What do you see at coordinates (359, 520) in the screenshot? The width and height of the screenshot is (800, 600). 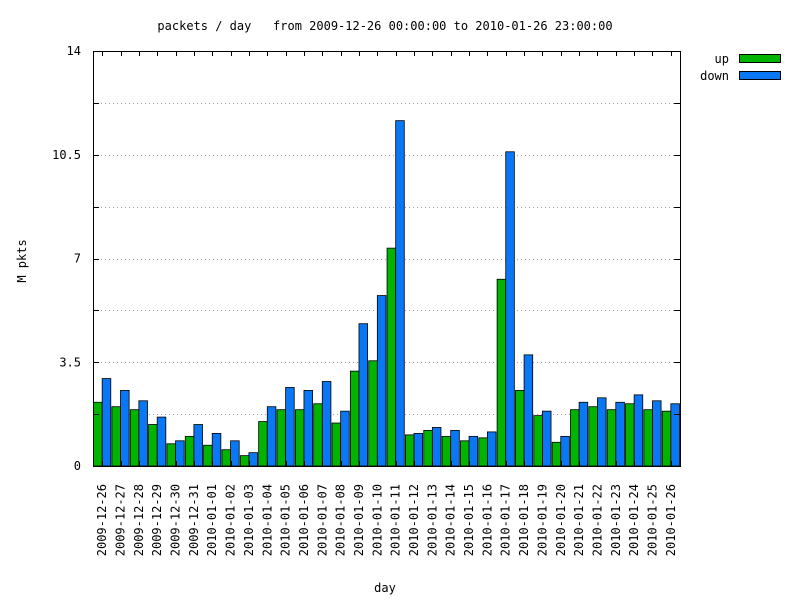 I see `x-tick-label: 2010-01-09` at bounding box center [359, 520].